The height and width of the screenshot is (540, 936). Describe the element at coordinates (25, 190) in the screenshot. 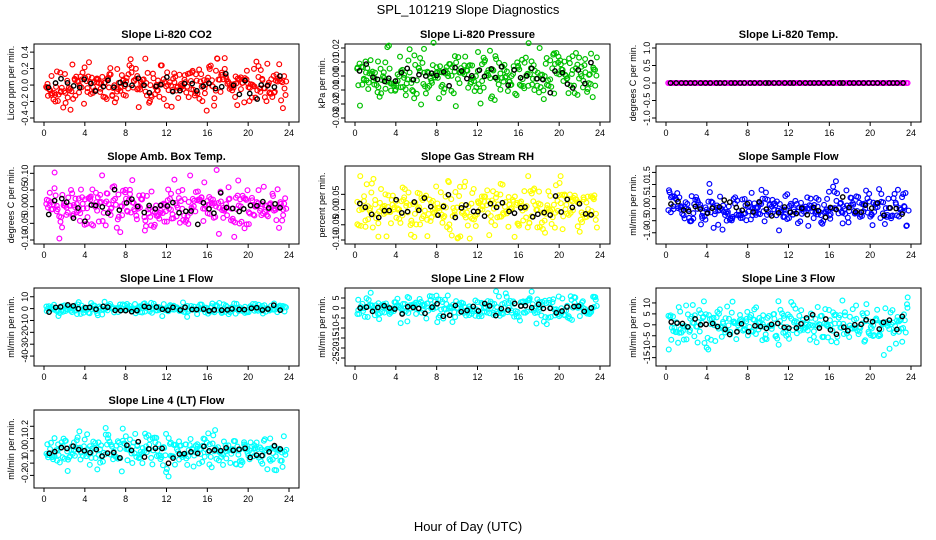

I see `y-tick-label: 0.05` at that location.